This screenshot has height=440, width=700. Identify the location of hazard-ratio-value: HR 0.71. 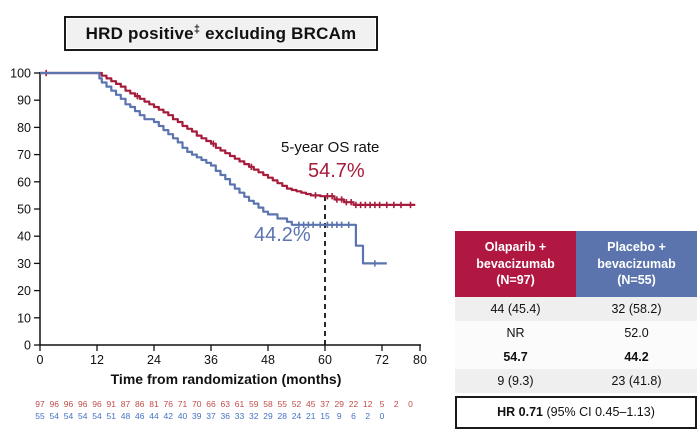
(520, 412).